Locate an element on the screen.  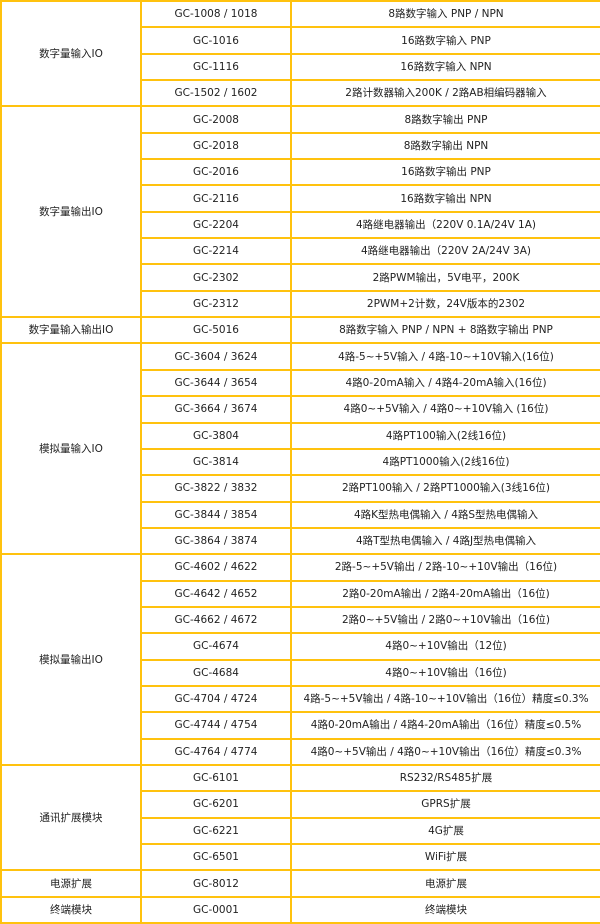
model-cell: GC-2116 is located at coordinates (216, 198).